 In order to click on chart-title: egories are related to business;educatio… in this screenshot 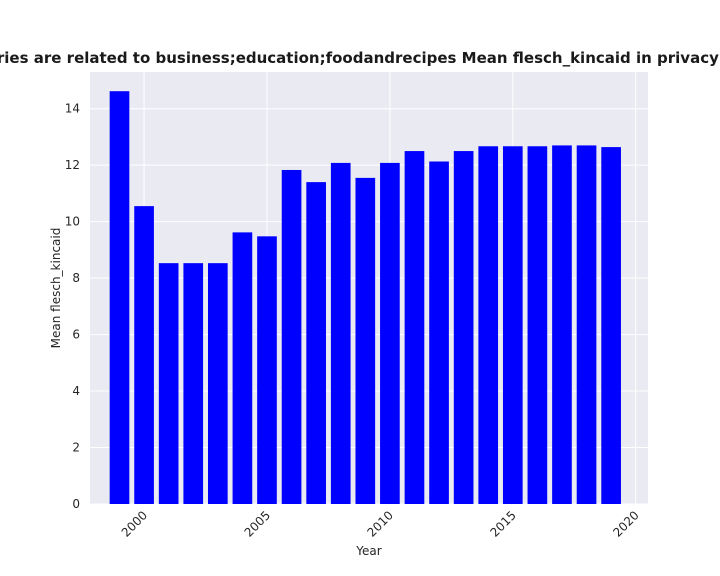, I will do `click(360, 58)`.